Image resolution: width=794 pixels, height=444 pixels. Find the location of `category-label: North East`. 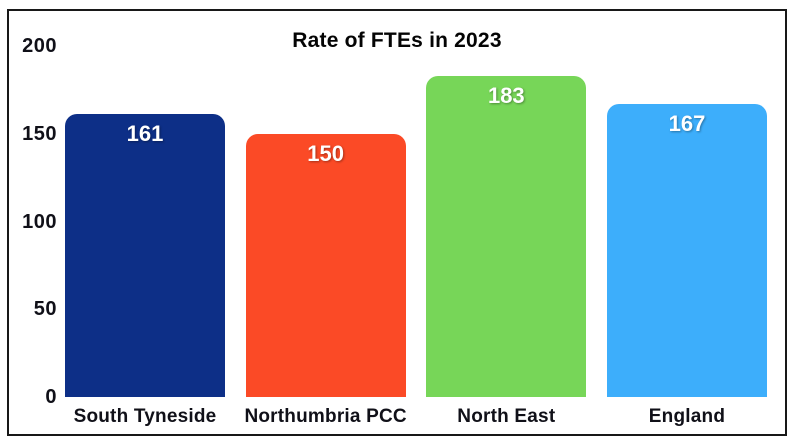

category-label: North East is located at coordinates (506, 416).